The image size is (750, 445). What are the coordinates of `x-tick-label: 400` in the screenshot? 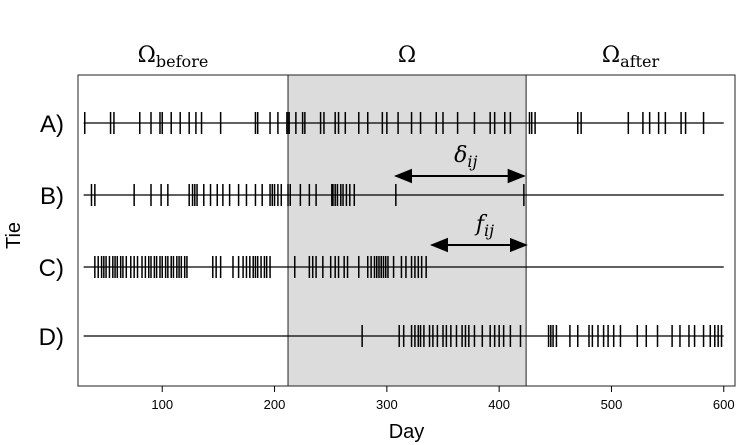 It's located at (499, 404).